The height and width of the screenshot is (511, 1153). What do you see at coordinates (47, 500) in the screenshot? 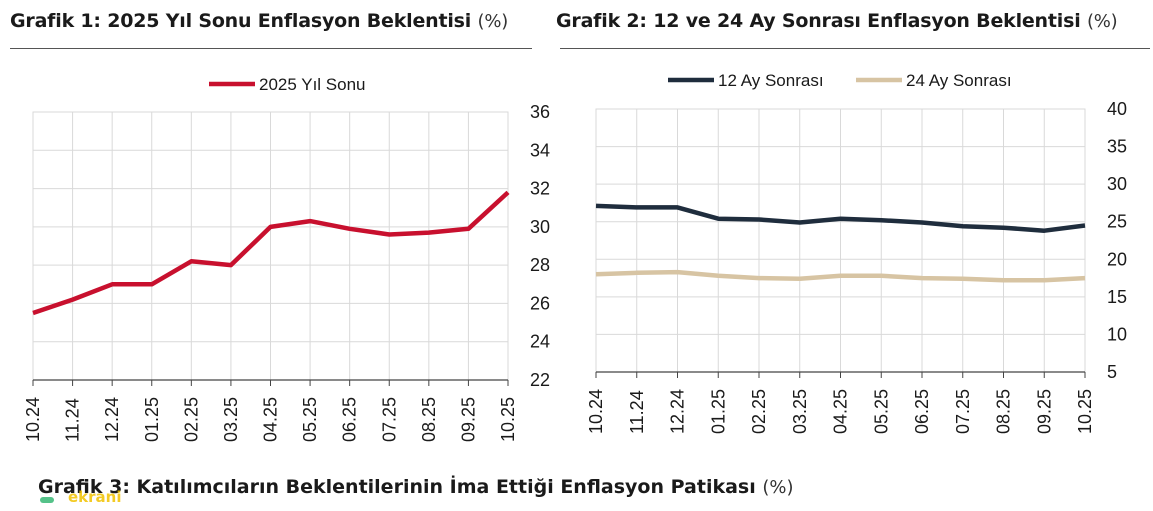
I see `watermark-logo-icon` at bounding box center [47, 500].